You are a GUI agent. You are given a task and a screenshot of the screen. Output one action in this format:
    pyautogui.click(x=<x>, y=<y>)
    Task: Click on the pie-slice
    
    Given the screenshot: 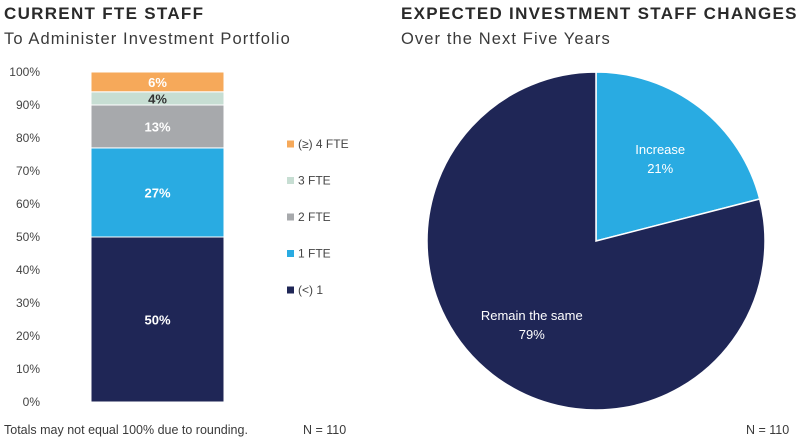 What is the action you would take?
    pyautogui.click(x=678, y=156)
    